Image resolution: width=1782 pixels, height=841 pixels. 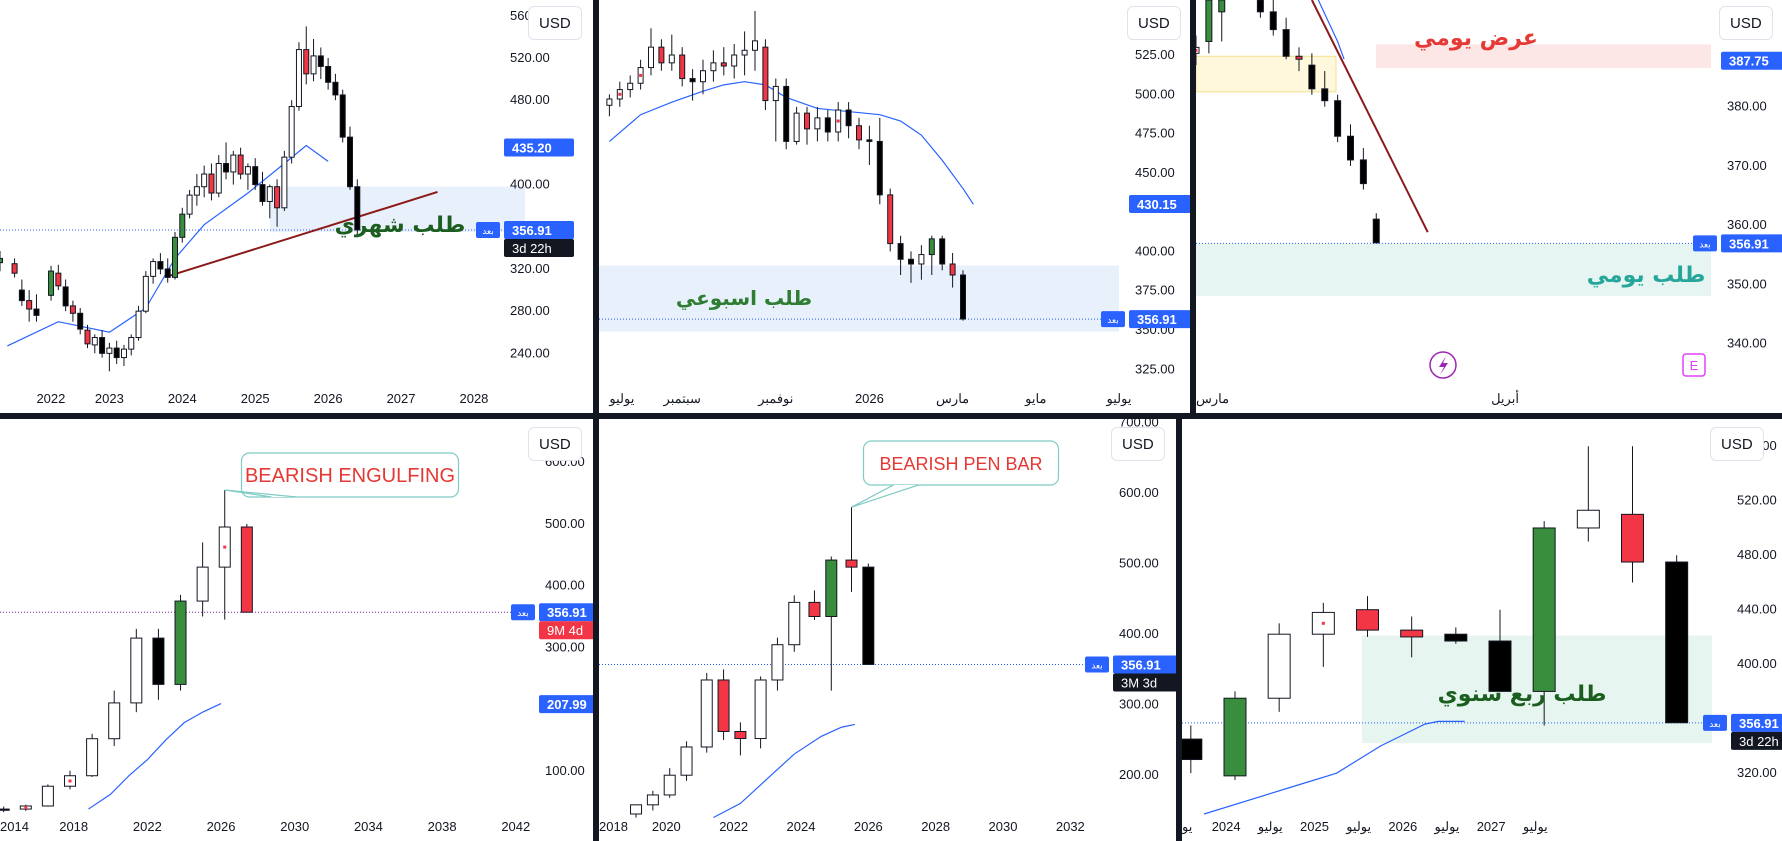 I want to click on y-tick-label: 500.00, so click(x=565, y=523).